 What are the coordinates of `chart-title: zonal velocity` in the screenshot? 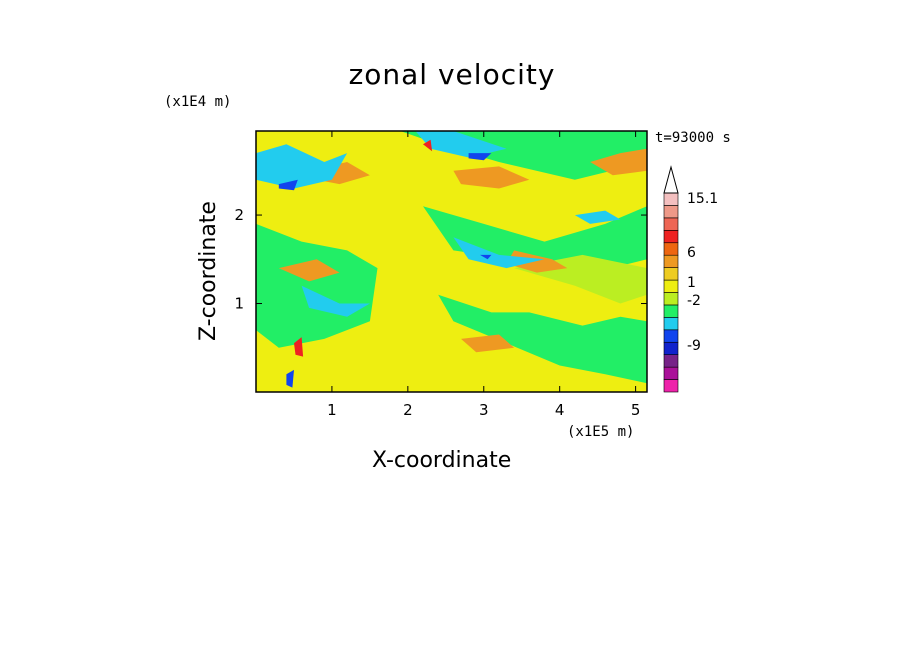 It's located at (452, 74).